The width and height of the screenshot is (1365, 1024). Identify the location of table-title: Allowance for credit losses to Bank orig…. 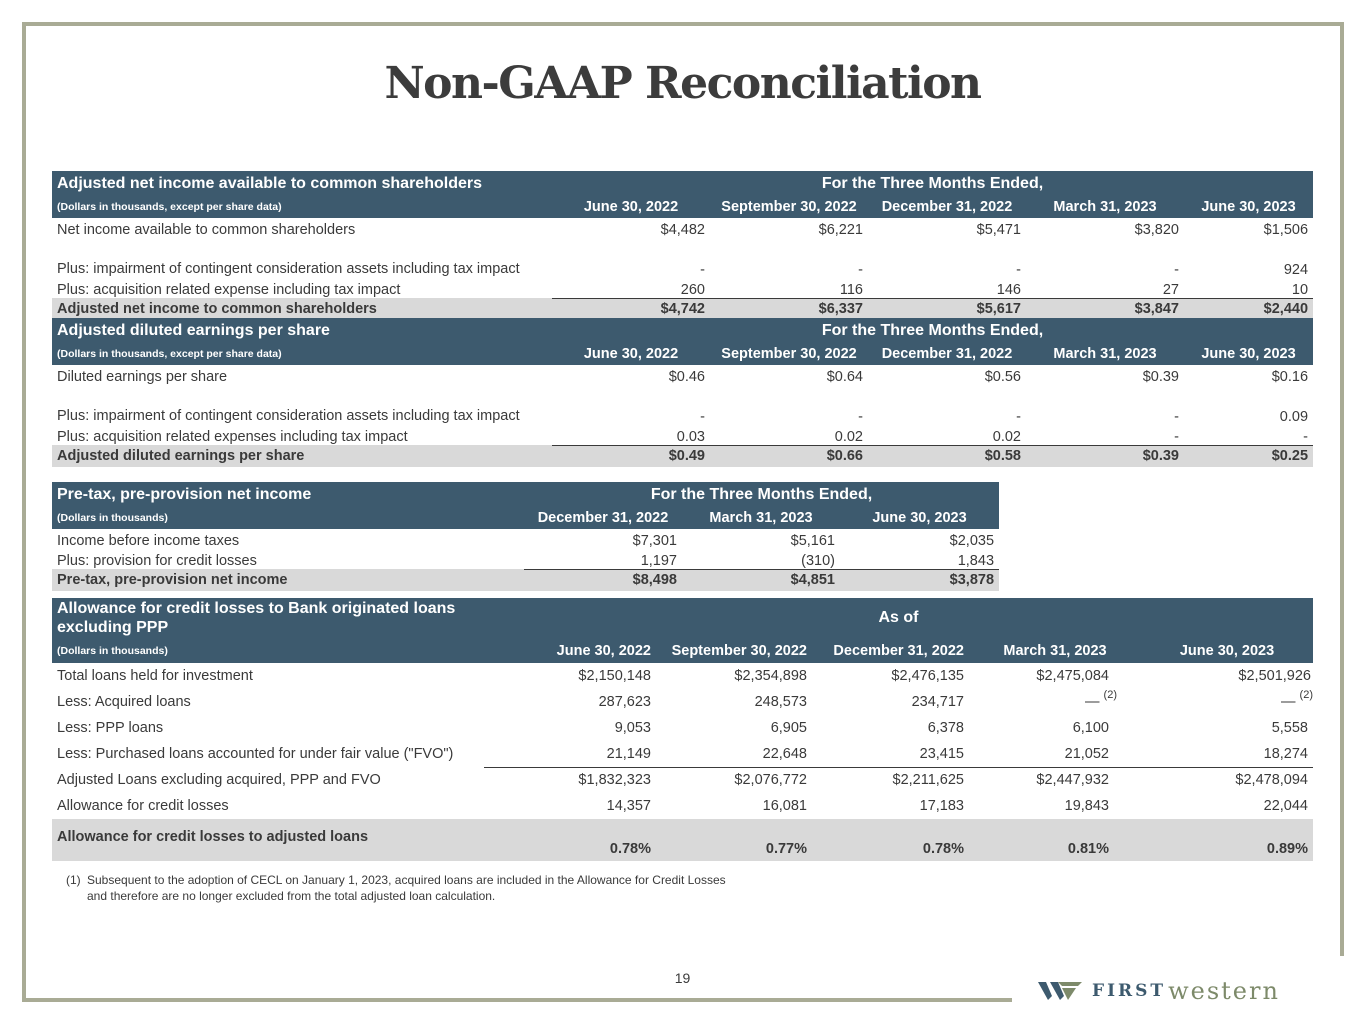
(268, 618).